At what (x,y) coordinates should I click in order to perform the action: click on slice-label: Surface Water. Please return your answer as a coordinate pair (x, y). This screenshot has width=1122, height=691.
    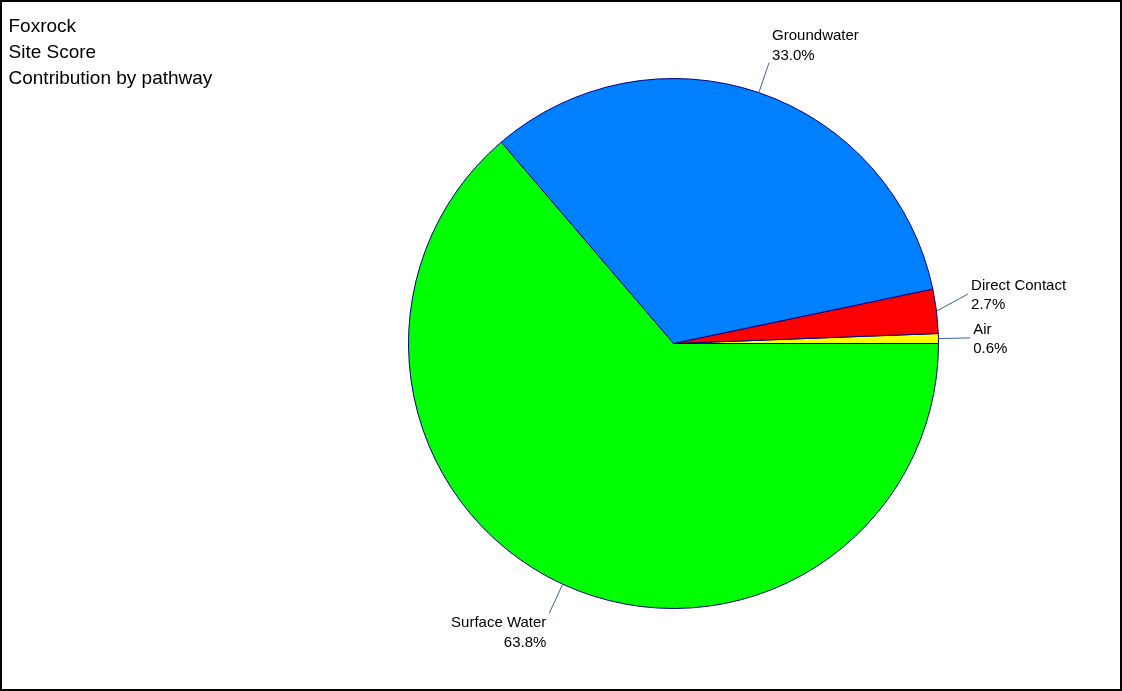
    Looking at the image, I should click on (499, 622).